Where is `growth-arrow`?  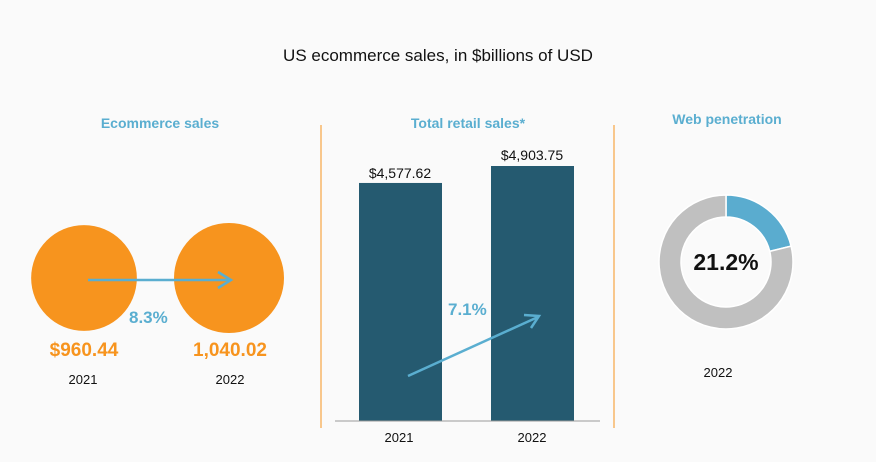
growth-arrow is located at coordinates (473, 346).